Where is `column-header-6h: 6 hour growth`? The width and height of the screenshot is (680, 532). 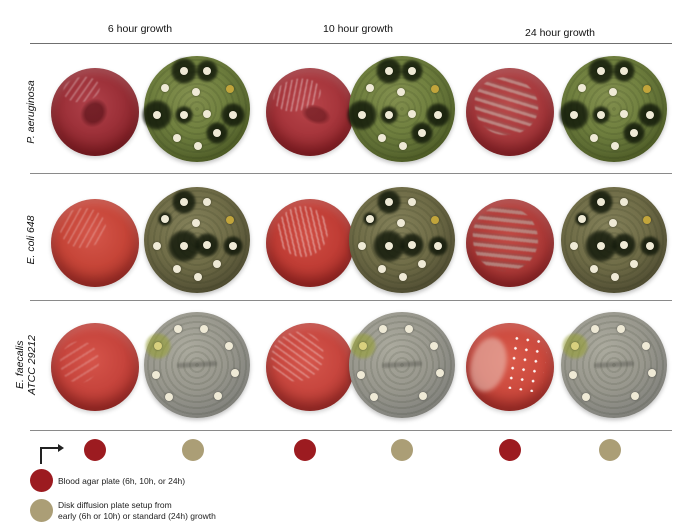 column-header-6h: 6 hour growth is located at coordinates (140, 29).